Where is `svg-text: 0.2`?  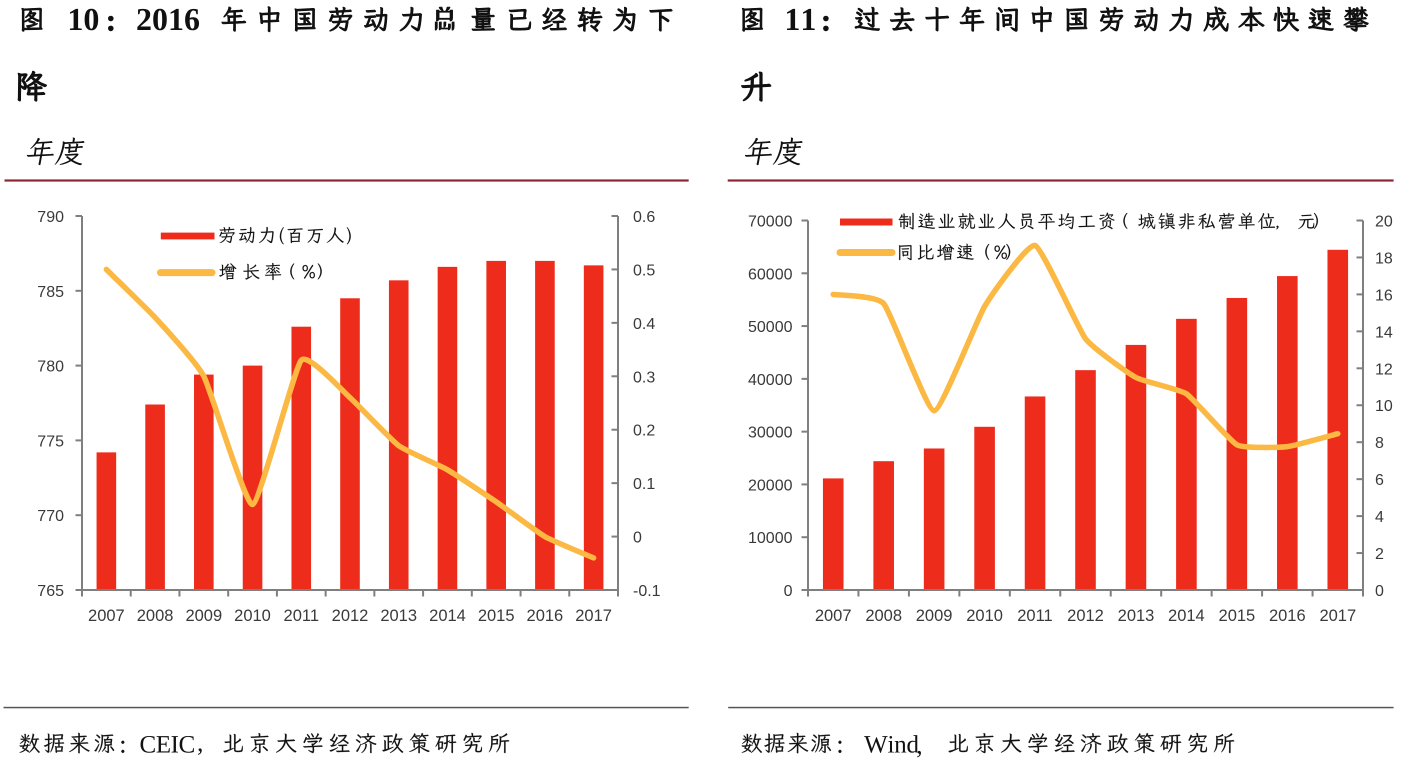
svg-text: 0.2 is located at coordinates (644, 431).